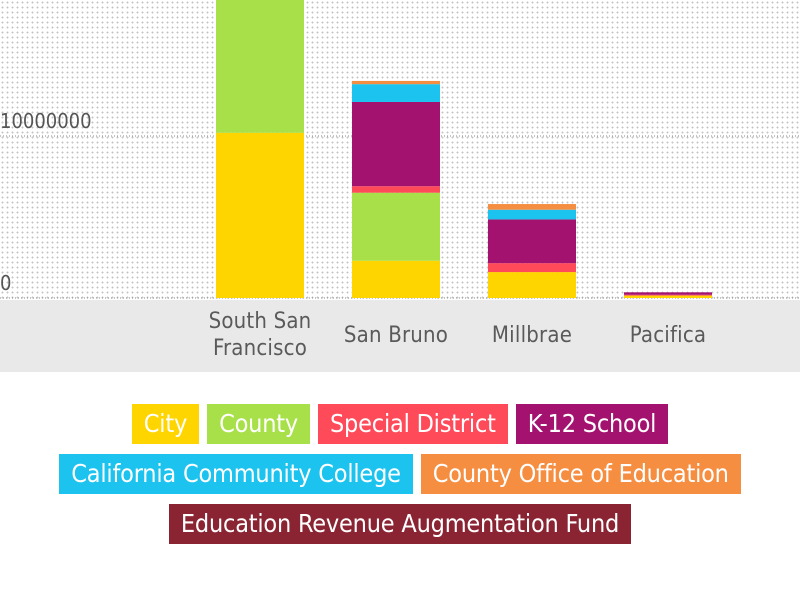  I want to click on category-label: Pacifica, so click(668, 335).